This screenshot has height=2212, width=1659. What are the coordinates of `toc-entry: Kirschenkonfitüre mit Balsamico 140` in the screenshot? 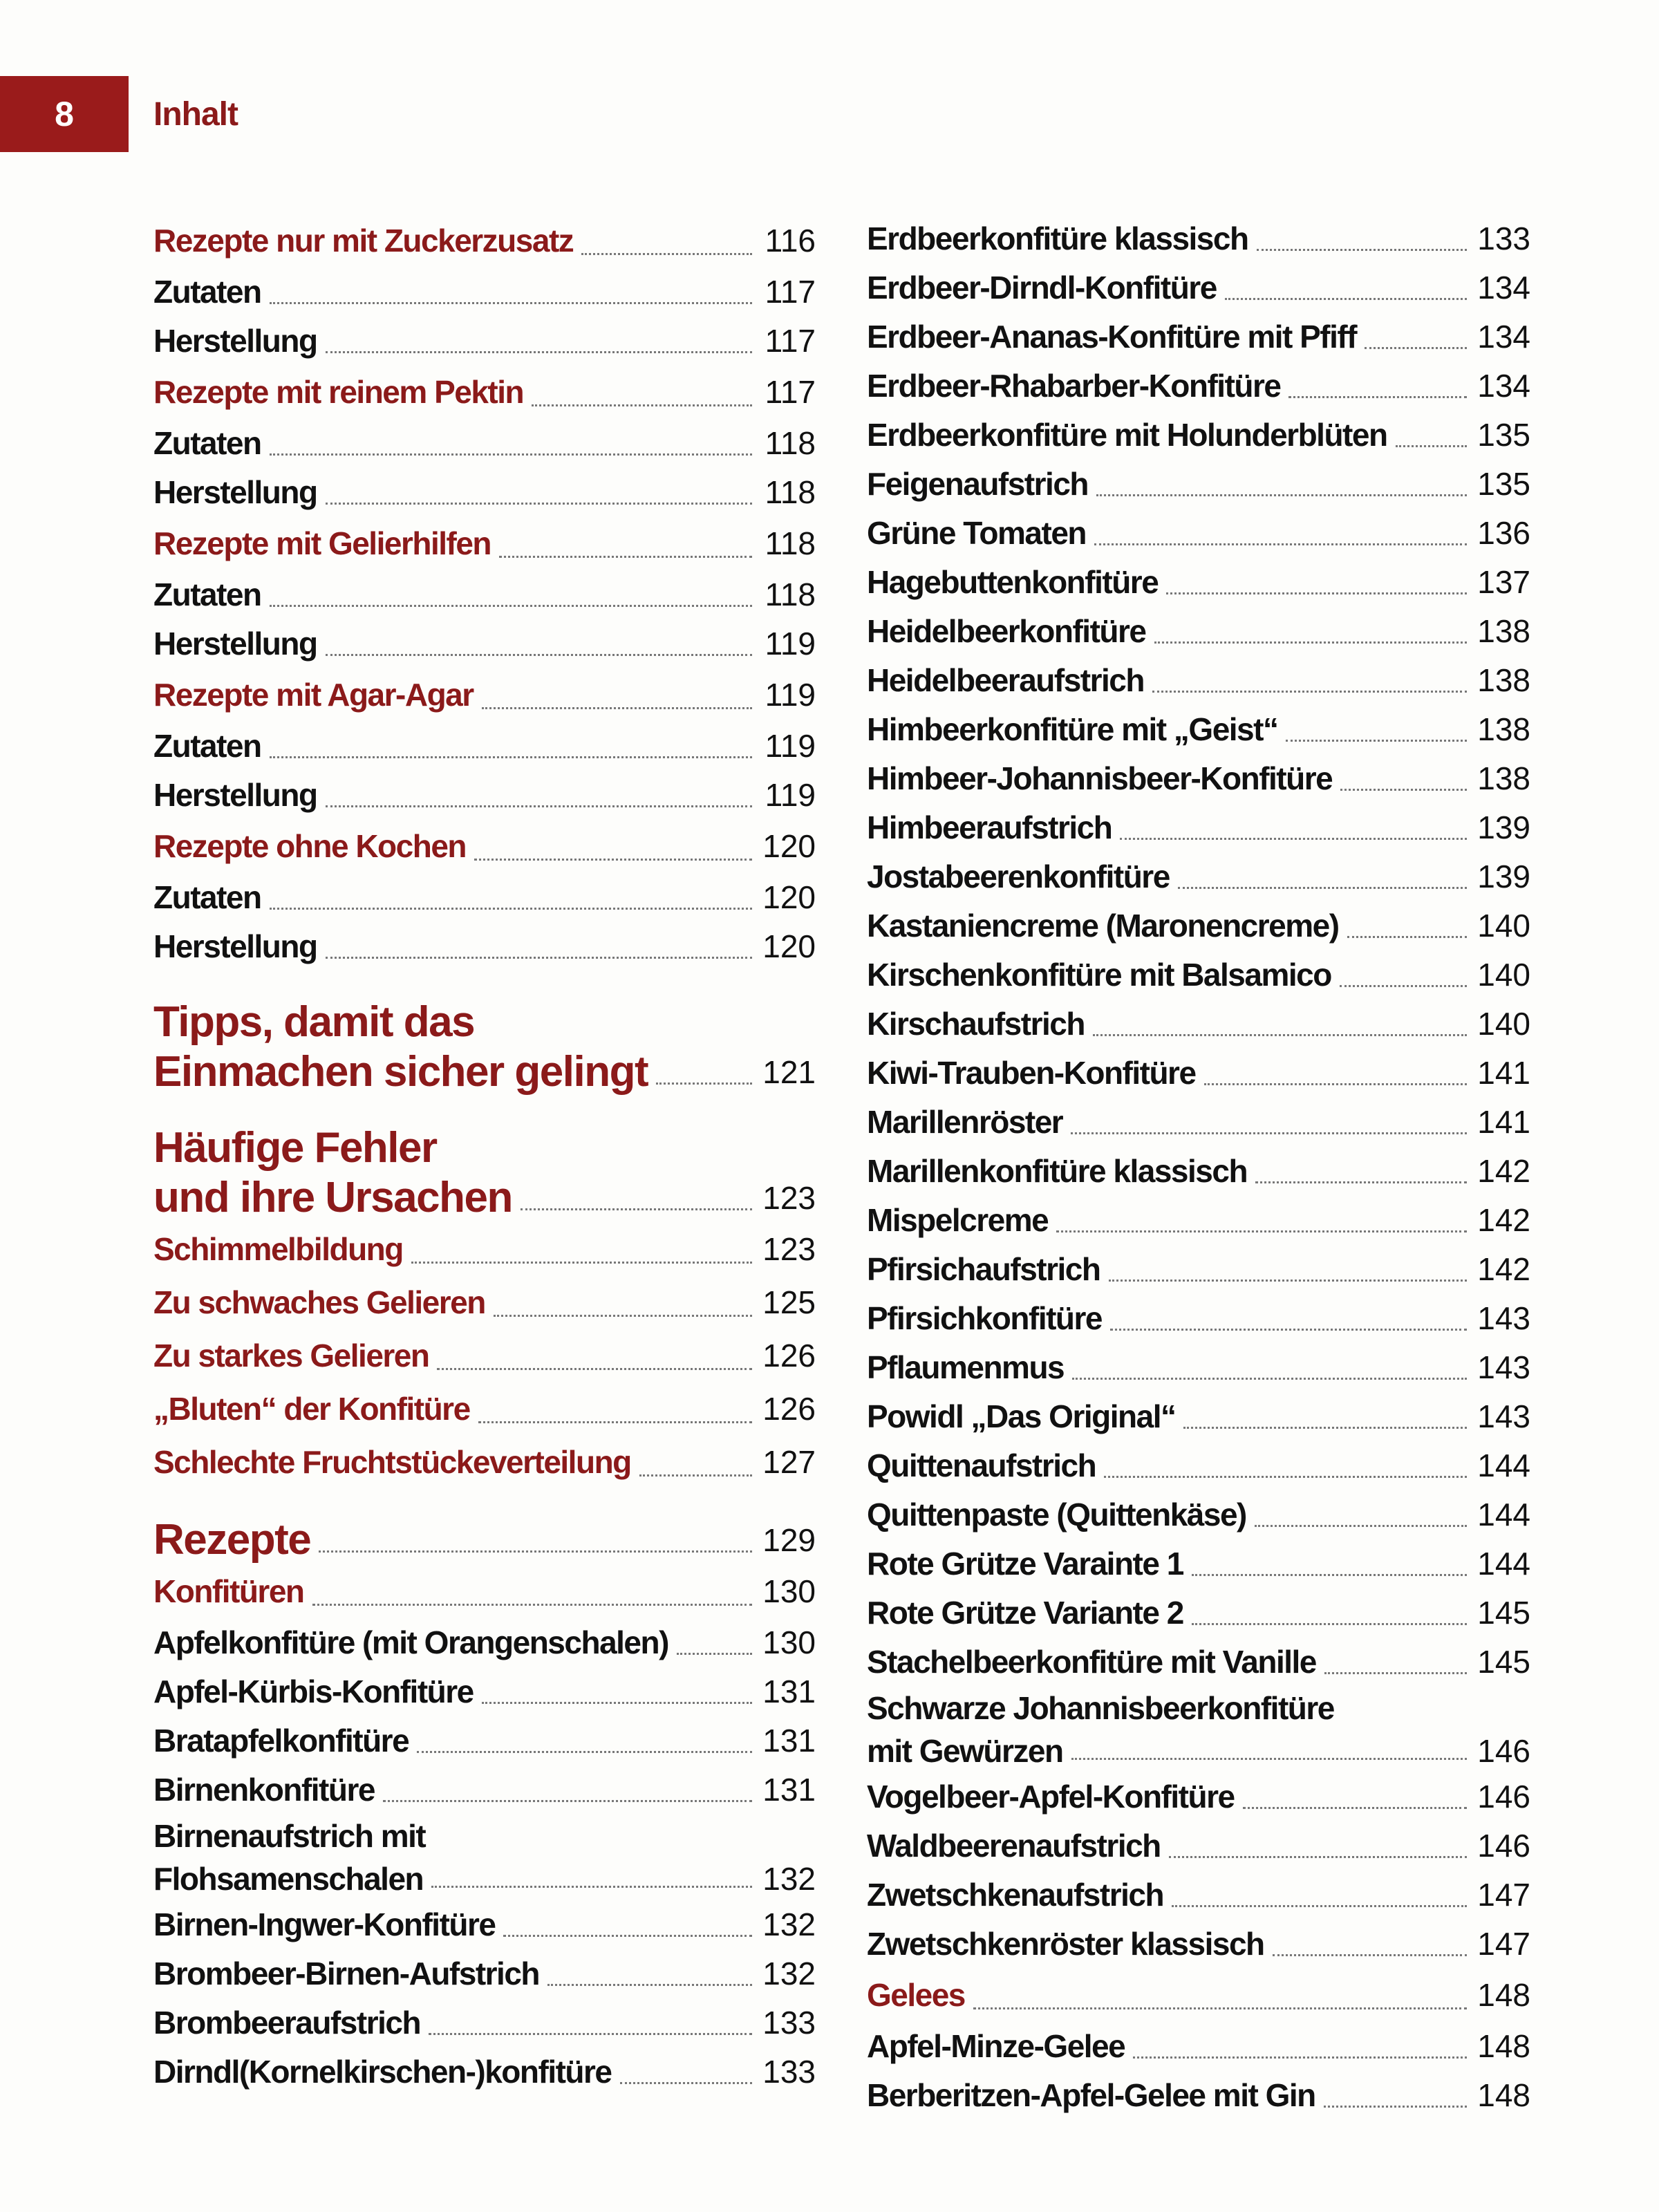 It's located at (1199, 975).